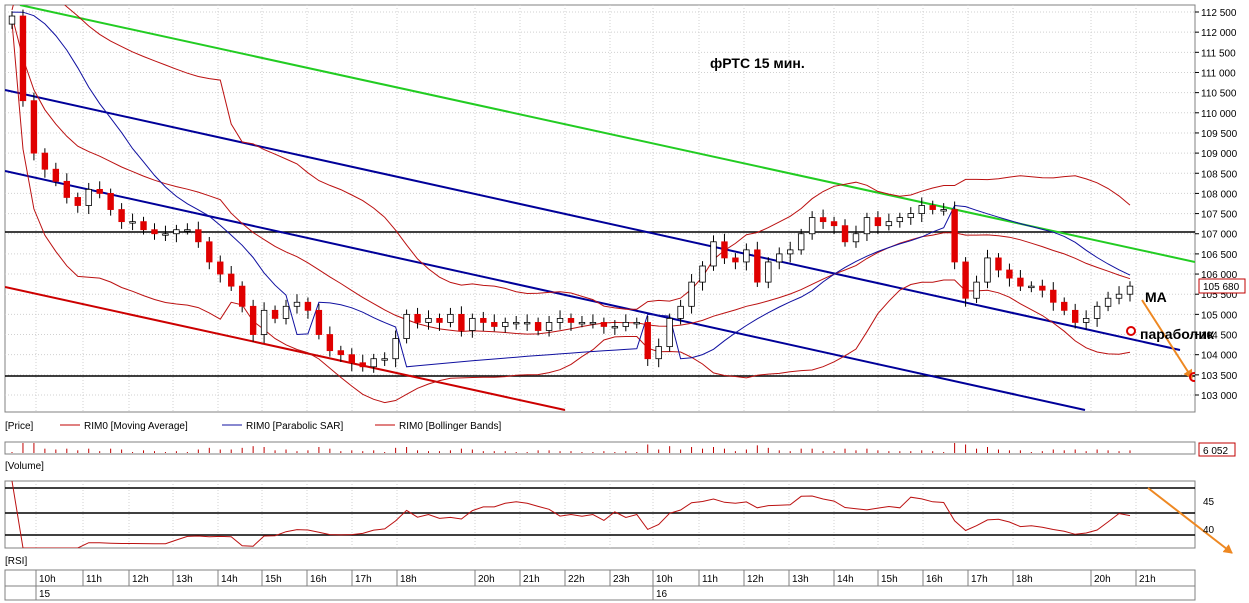 This screenshot has height=603, width=1249. I want to click on time-tick-label: 12h, so click(755, 579).